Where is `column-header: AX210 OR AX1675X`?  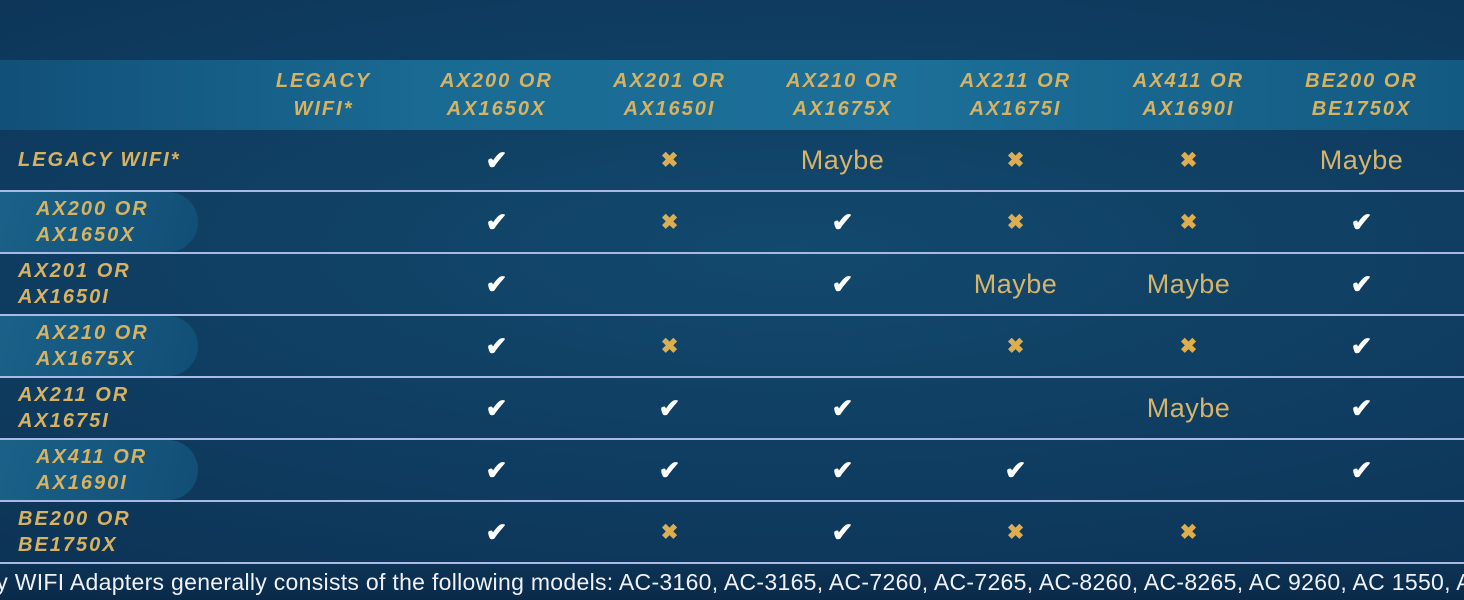 column-header: AX210 OR AX1675X is located at coordinates (842, 95).